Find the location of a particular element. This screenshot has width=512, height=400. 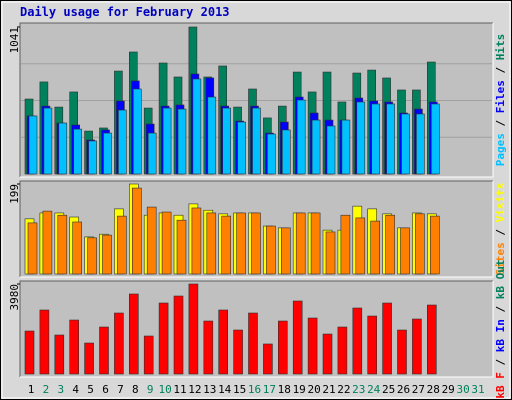

x-tick-label: 21 is located at coordinates (328, 389).